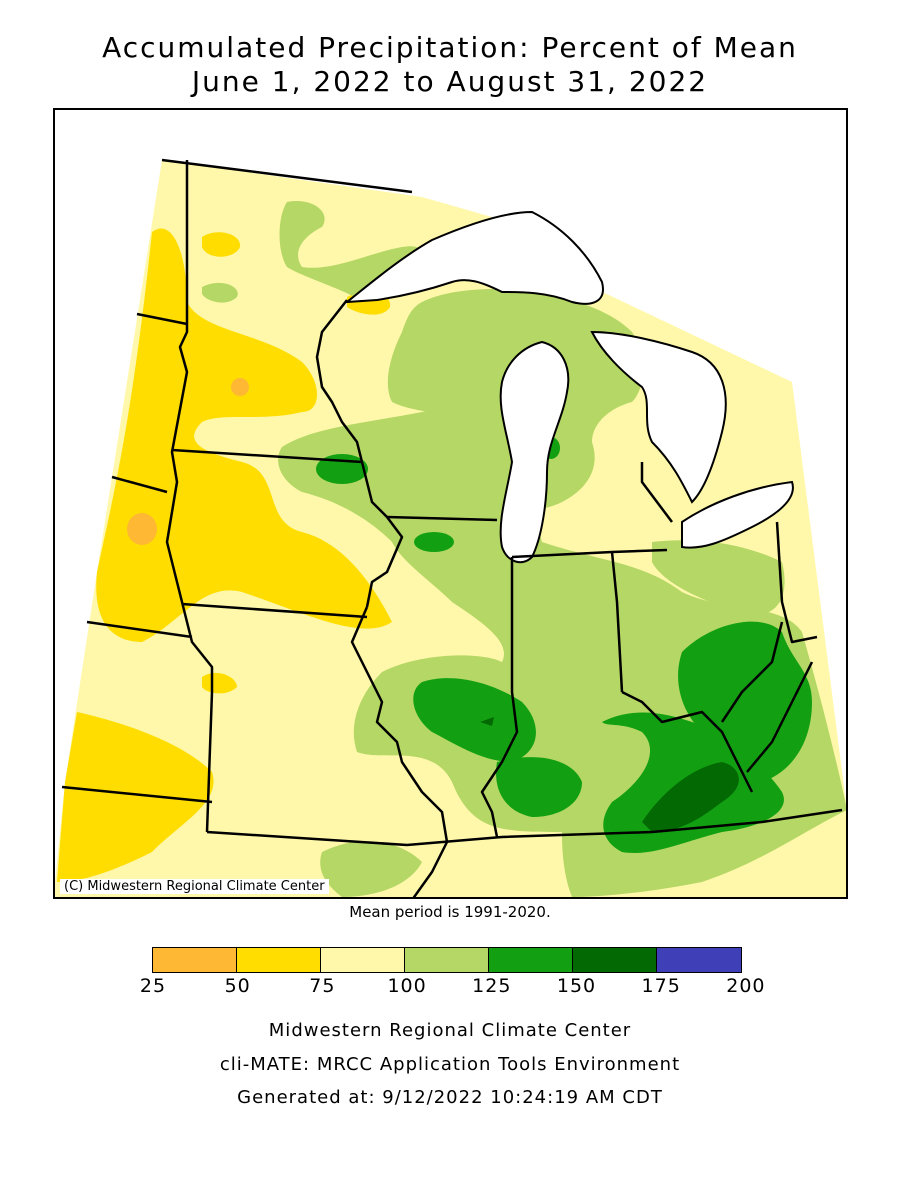  Describe the element at coordinates (534, 452) in the screenshot. I see `lake-michigan` at that location.